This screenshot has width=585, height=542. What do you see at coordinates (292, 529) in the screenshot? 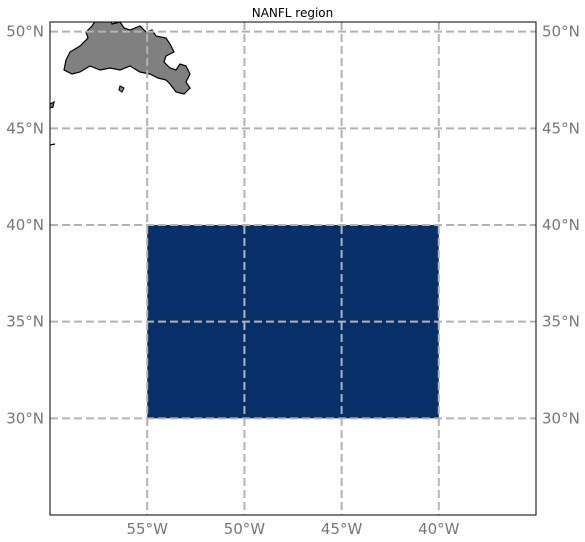
I see `longitude-labels: 55°W 50°W 45°W 40°W` at bounding box center [292, 529].